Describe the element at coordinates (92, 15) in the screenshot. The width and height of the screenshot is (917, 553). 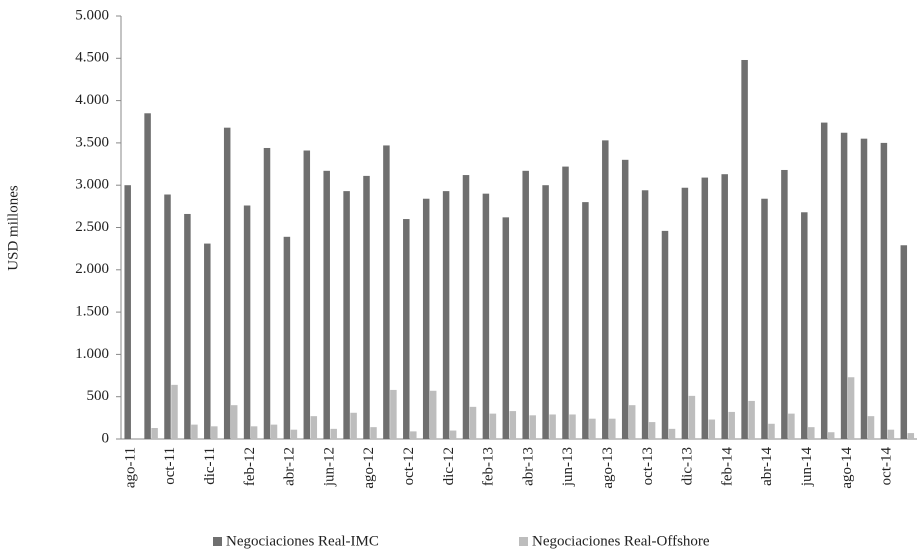
I see `y-tick-label: 5.000` at that location.